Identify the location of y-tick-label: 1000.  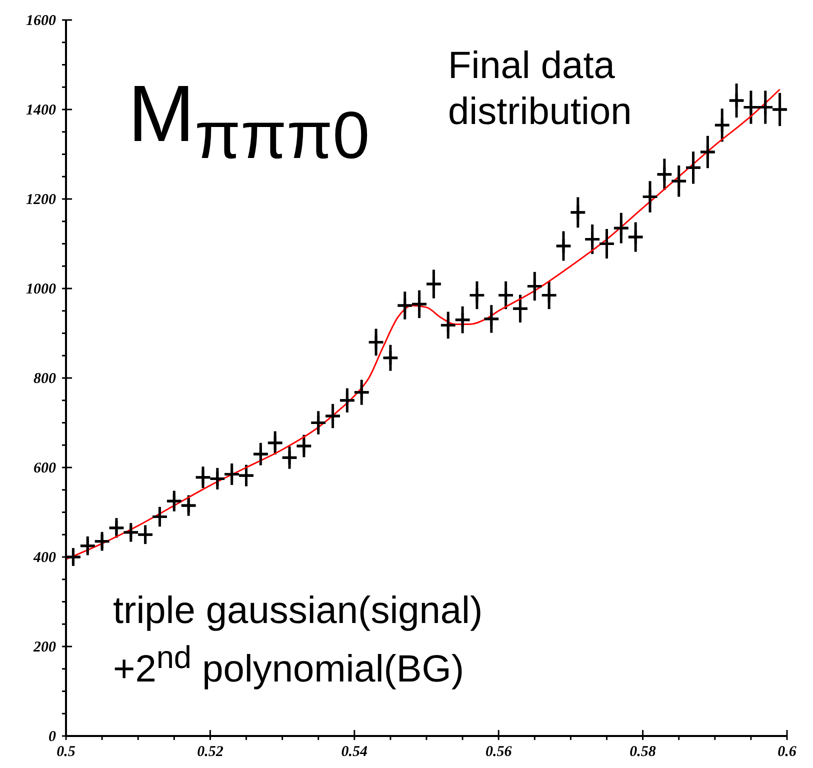
(41, 290).